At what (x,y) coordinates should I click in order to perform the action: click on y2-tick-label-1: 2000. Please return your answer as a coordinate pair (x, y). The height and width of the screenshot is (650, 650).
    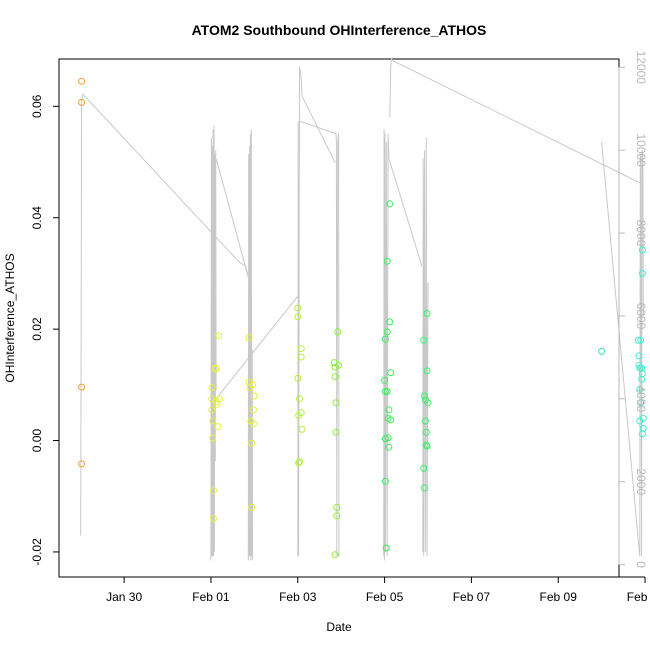
    Looking at the image, I should click on (641, 481).